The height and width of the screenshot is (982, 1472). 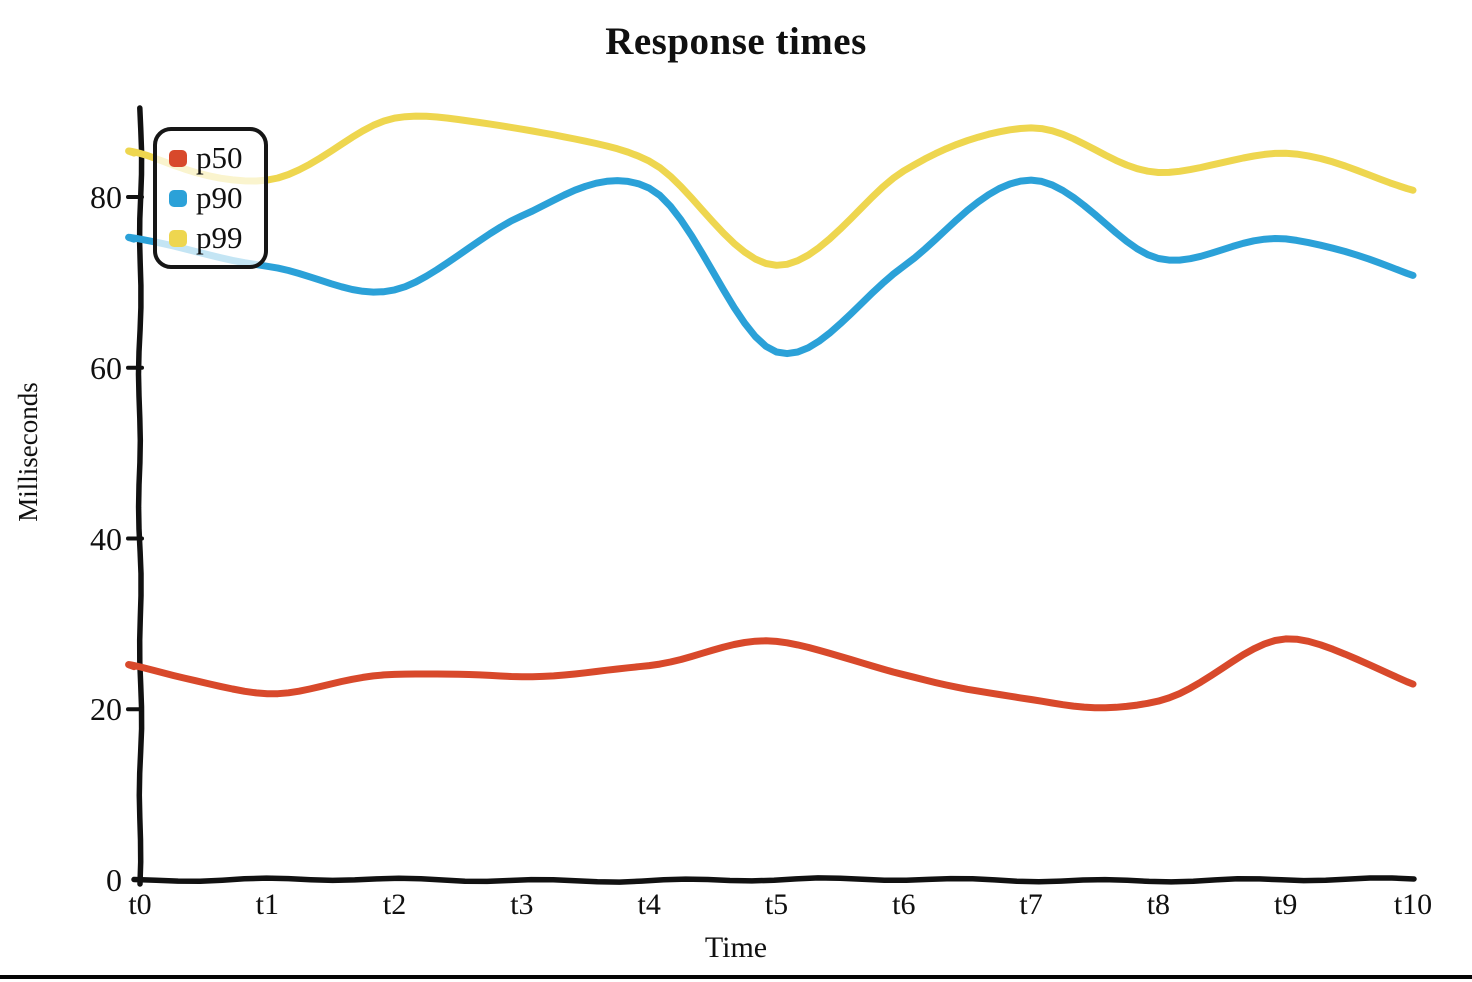 What do you see at coordinates (736, 977) in the screenshot?
I see `bottom-border-line` at bounding box center [736, 977].